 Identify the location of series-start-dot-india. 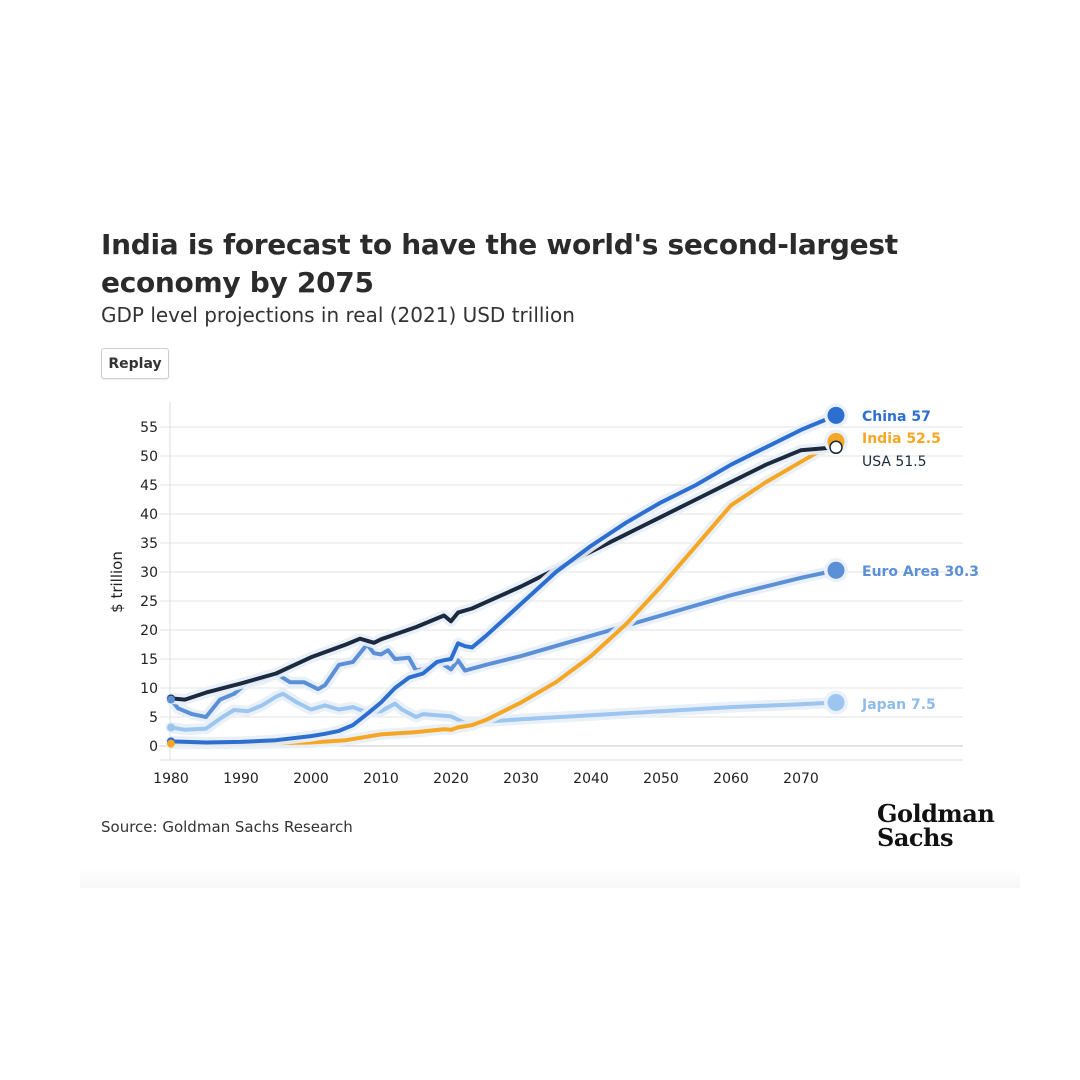
(171, 743).